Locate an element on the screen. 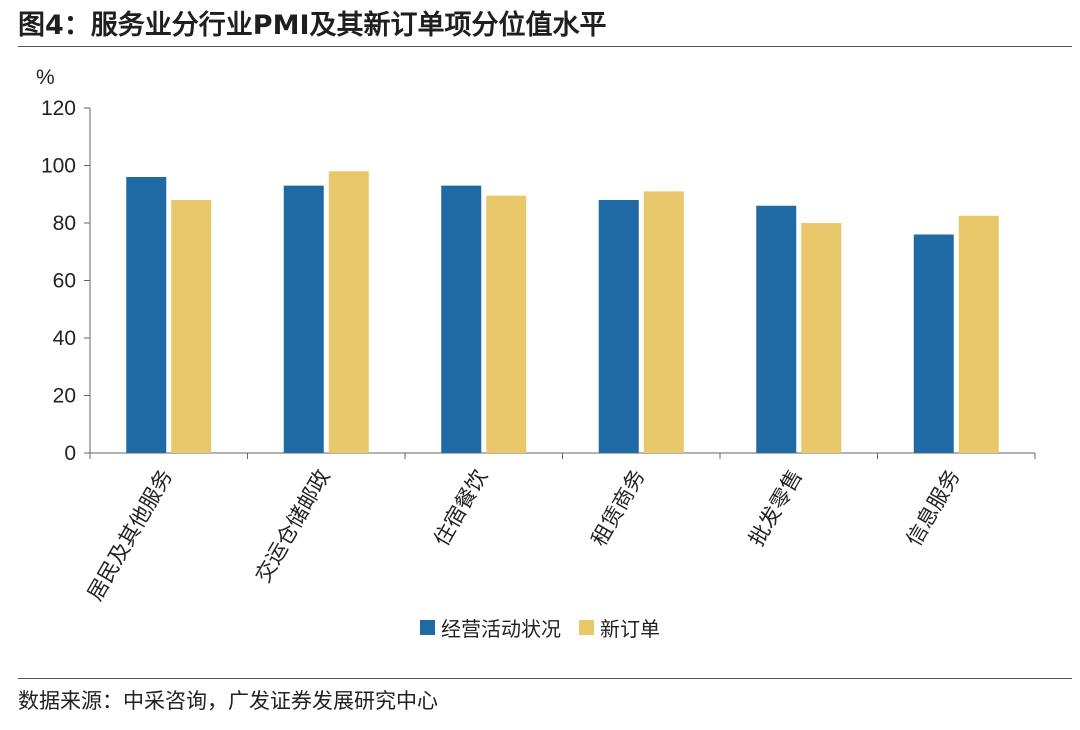  legend-item-series-1: 经营活动状况 is located at coordinates (490, 627).